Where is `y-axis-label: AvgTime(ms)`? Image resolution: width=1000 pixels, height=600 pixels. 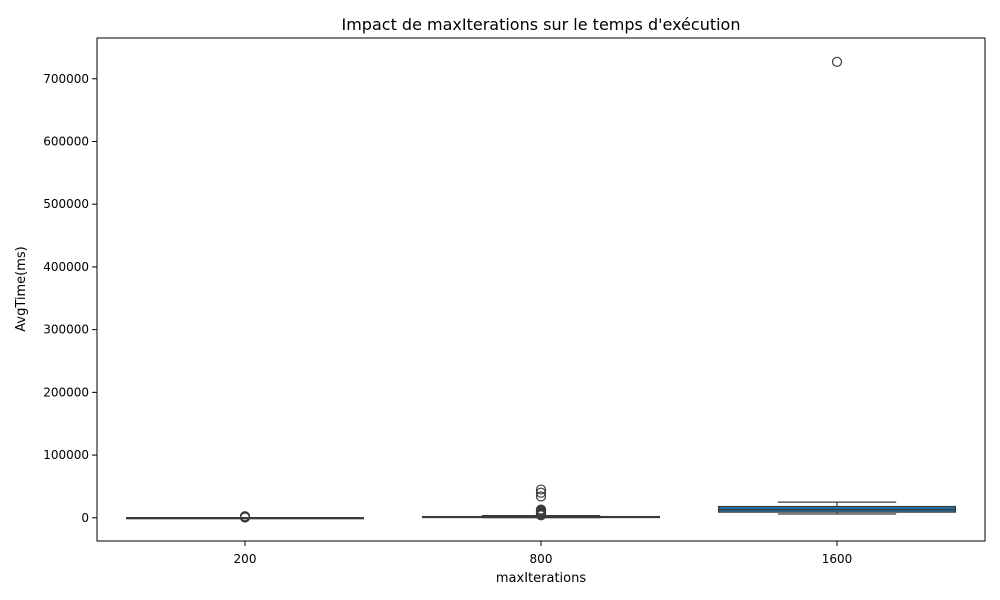
y-axis-label: AvgTime(ms) is located at coordinates (21, 288).